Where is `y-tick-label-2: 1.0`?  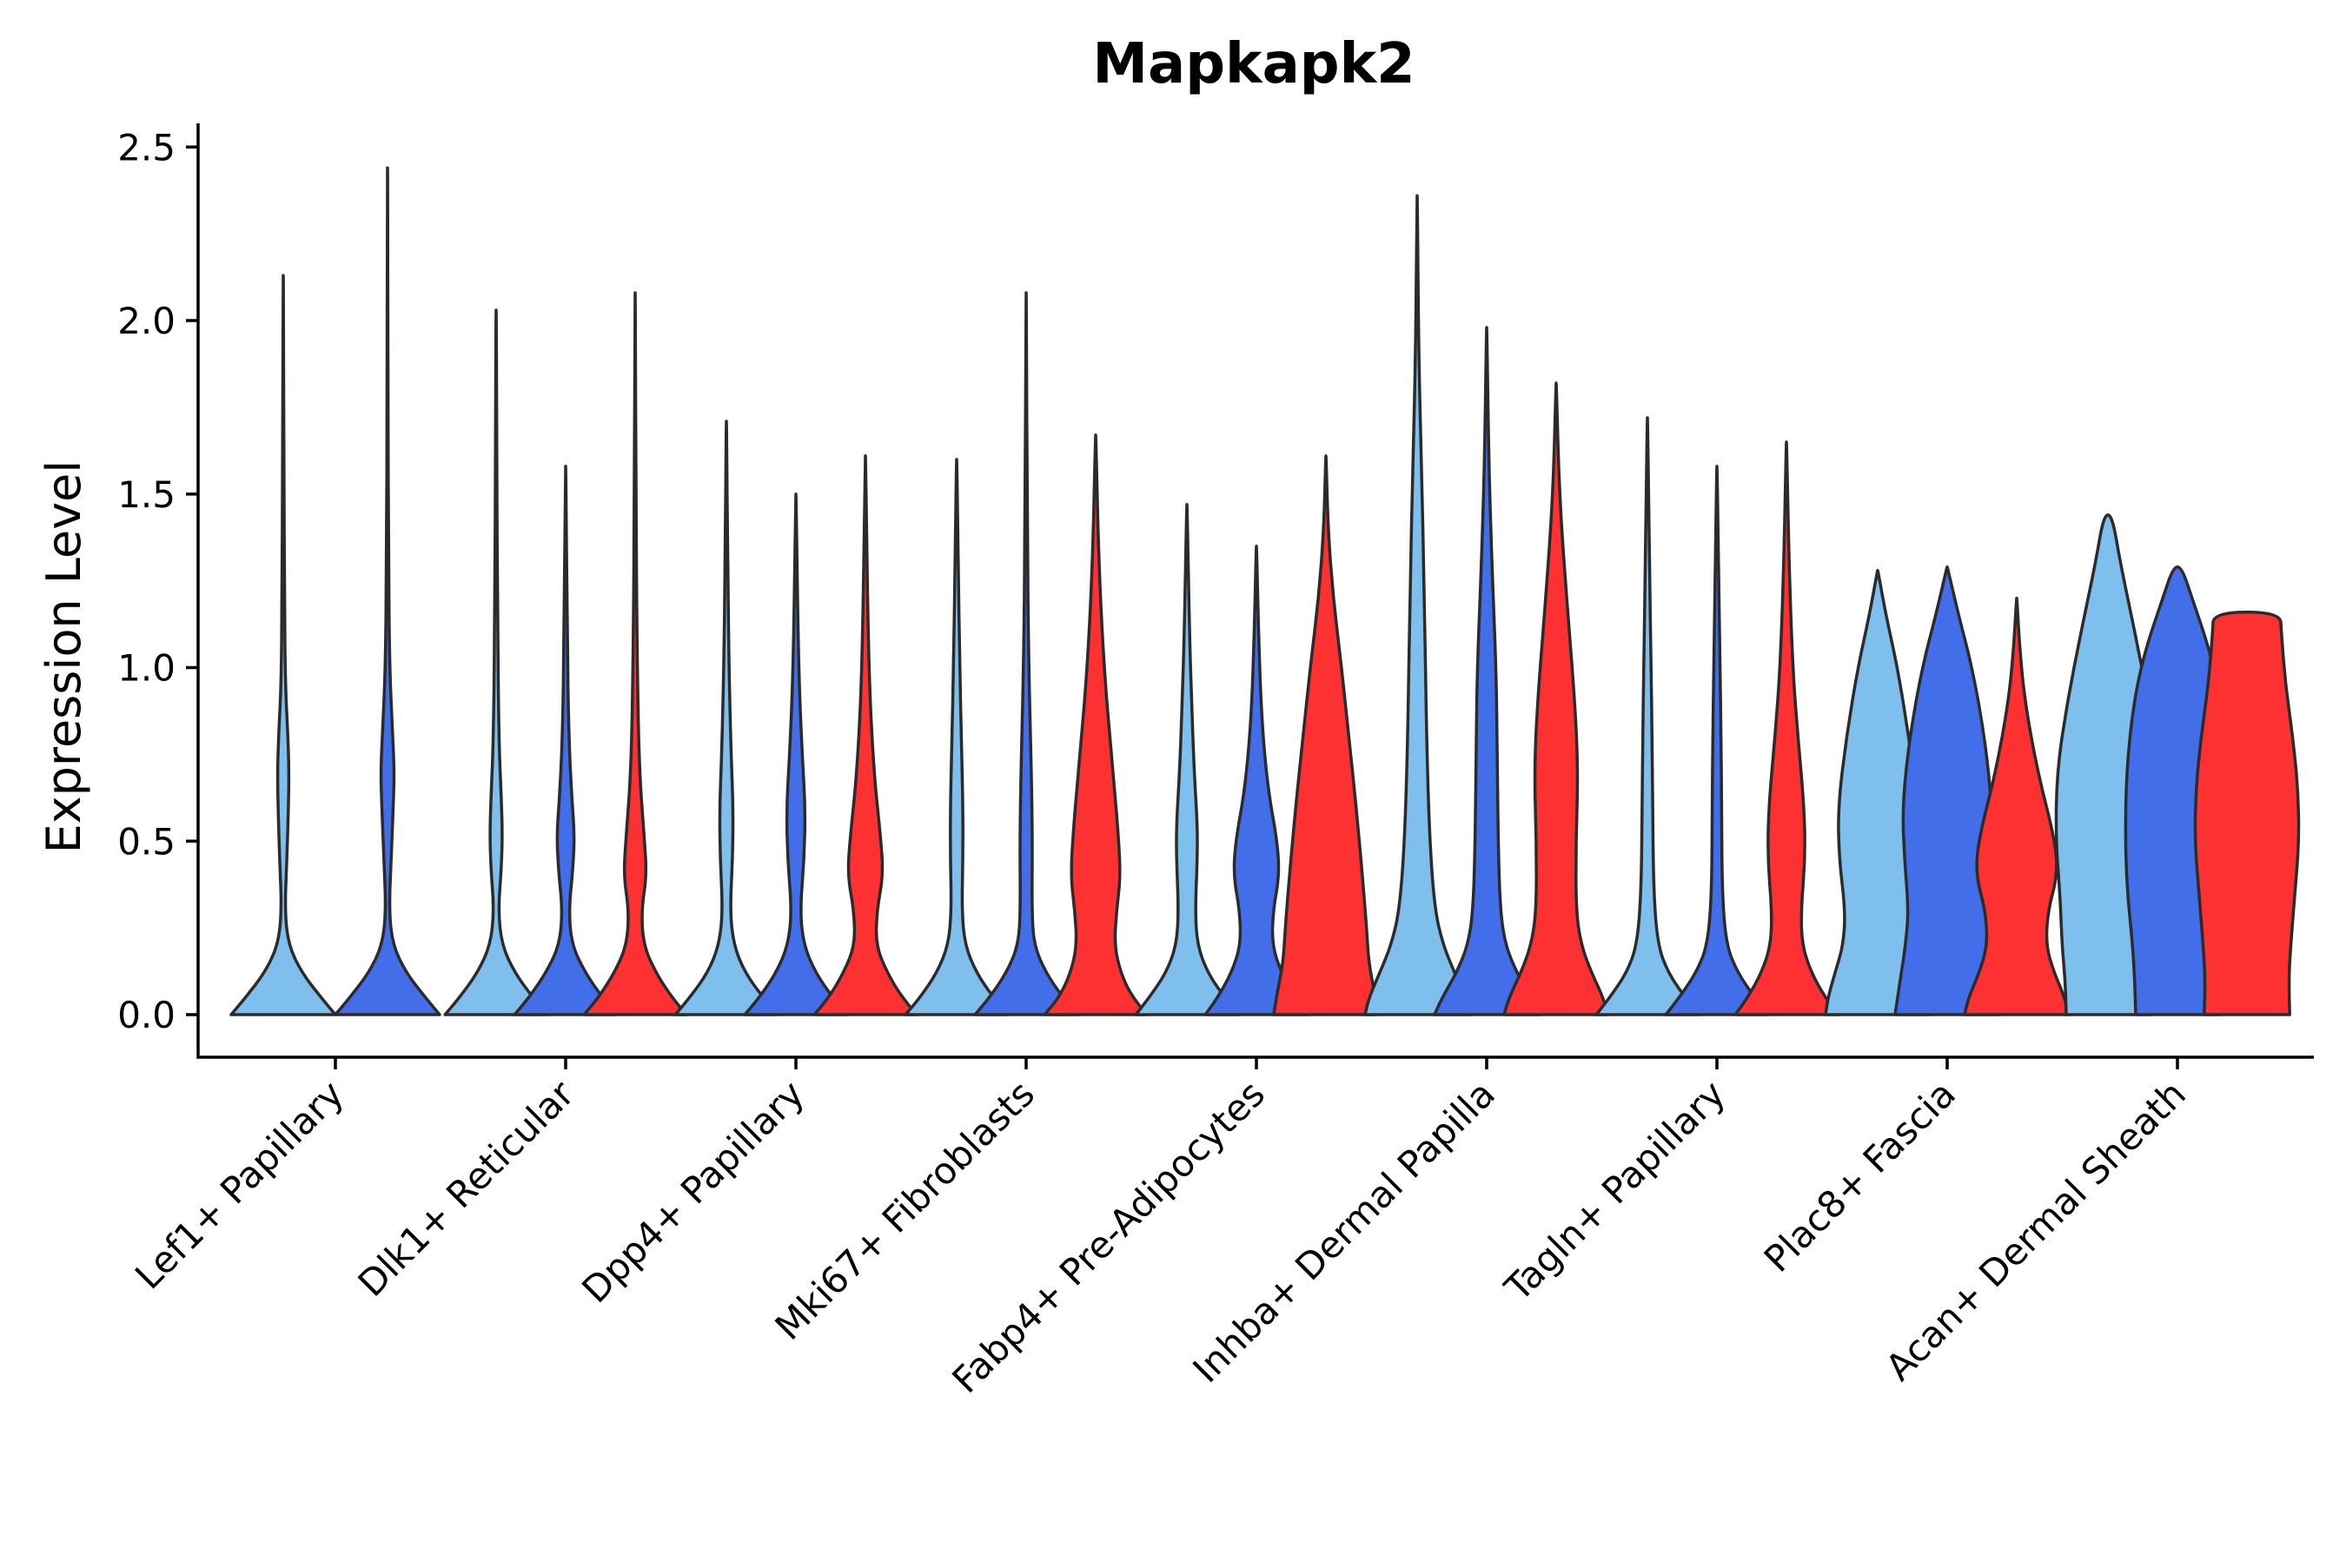 y-tick-label-2: 1.0 is located at coordinates (146, 668).